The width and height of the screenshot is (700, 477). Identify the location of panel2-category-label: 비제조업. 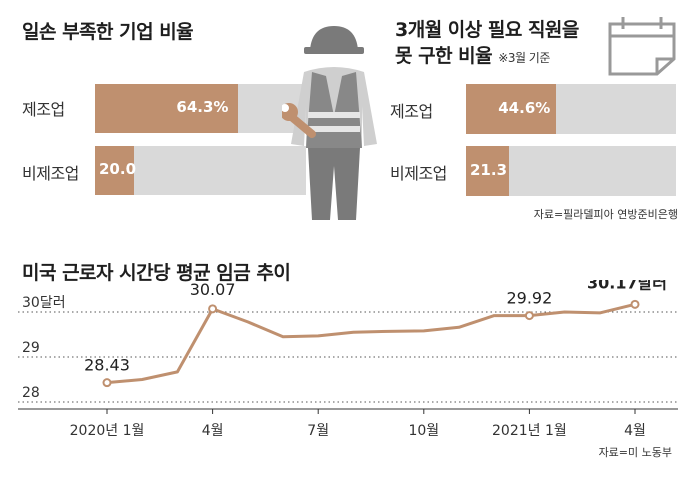
(418, 173).